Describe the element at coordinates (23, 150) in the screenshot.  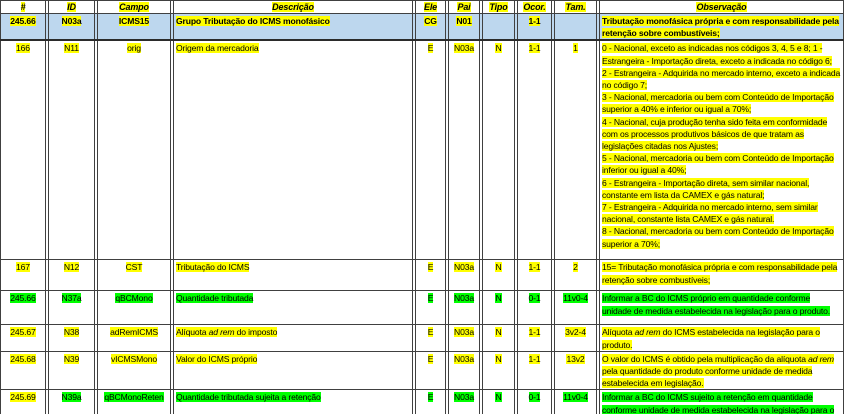
I see `cell-num: 166` at that location.